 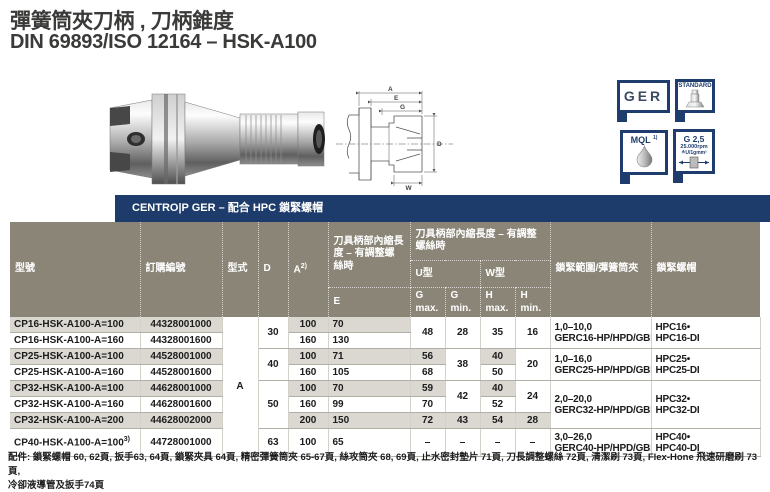 What do you see at coordinates (622, 117) in the screenshot?
I see `ger-badge-tab` at bounding box center [622, 117].